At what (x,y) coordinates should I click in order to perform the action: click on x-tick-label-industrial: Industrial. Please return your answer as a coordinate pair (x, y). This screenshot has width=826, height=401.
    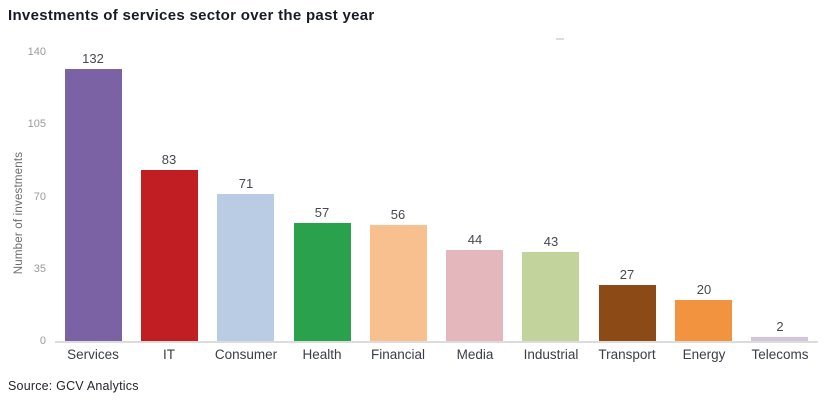
    Looking at the image, I should click on (551, 354).